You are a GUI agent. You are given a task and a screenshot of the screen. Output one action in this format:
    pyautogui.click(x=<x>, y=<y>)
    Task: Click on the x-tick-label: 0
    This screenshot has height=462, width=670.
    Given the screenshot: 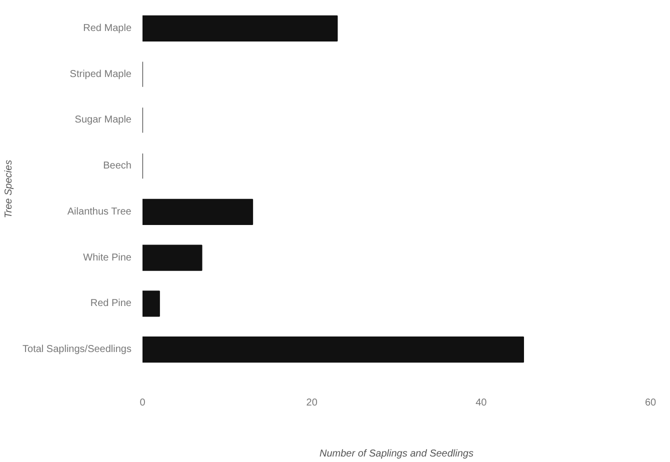 What is the action you would take?
    pyautogui.click(x=143, y=403)
    